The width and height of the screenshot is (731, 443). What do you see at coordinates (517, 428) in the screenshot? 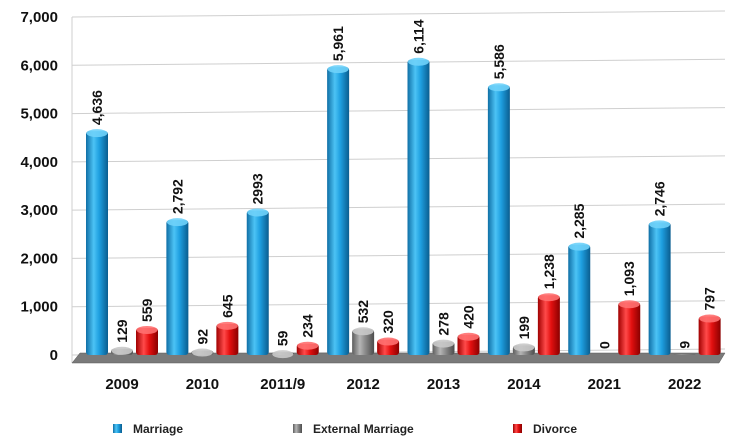
I see `legend-swatch-divorce` at bounding box center [517, 428].